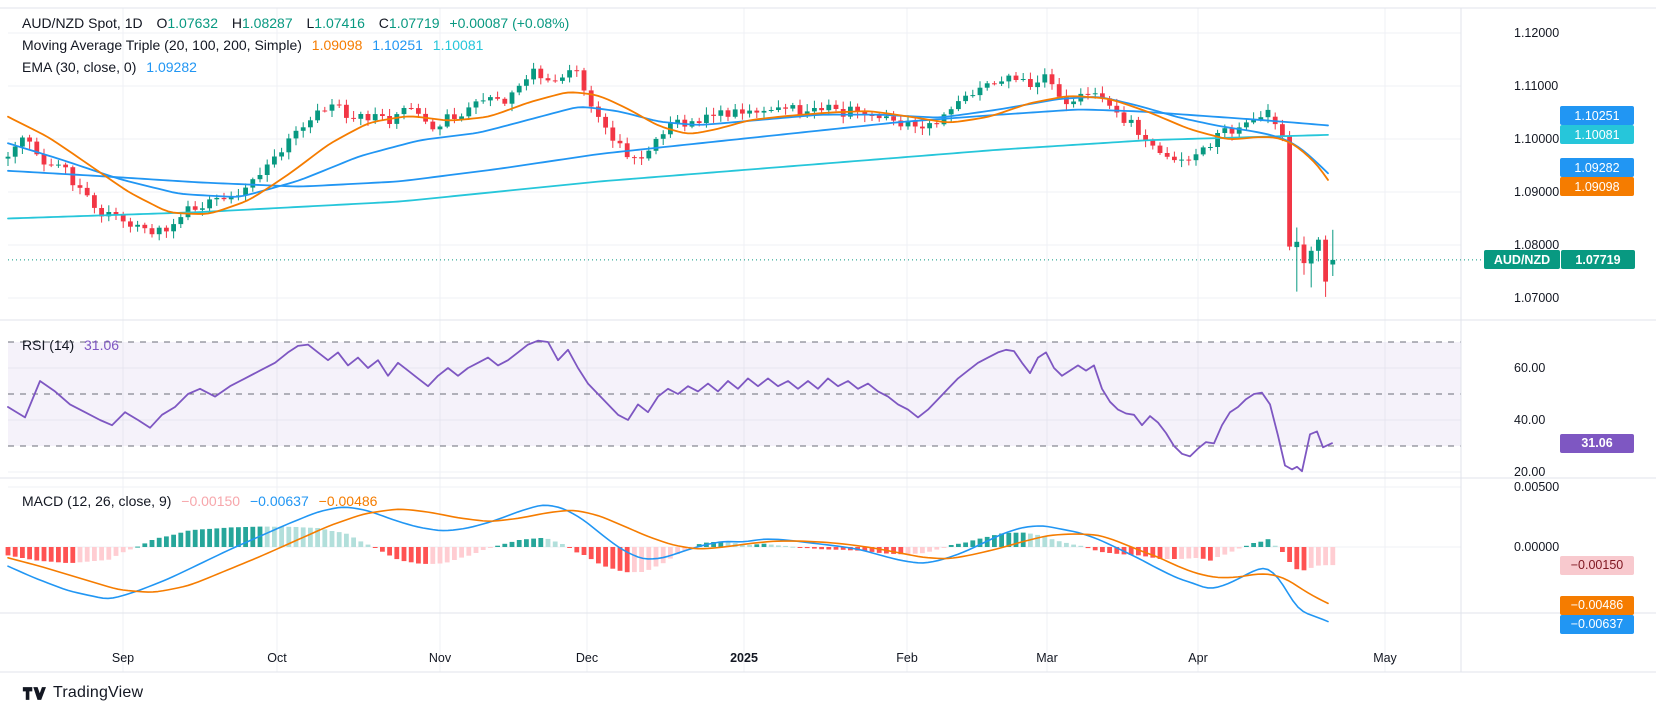  Describe the element at coordinates (97, 501) in the screenshot. I see `macd-label: MACD (12, 26, close, 9)` at that location.